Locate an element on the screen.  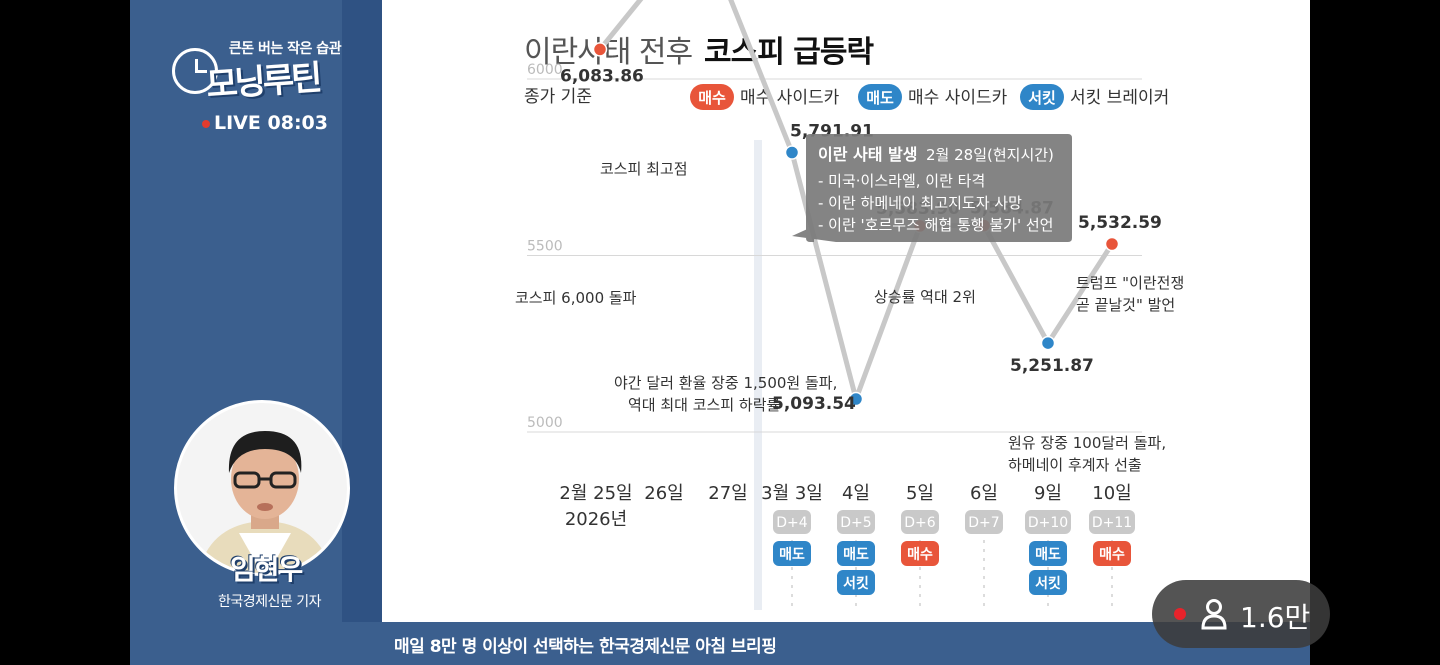
annotation: 하메네이 후계자 선출 is located at coordinates (1075, 465).